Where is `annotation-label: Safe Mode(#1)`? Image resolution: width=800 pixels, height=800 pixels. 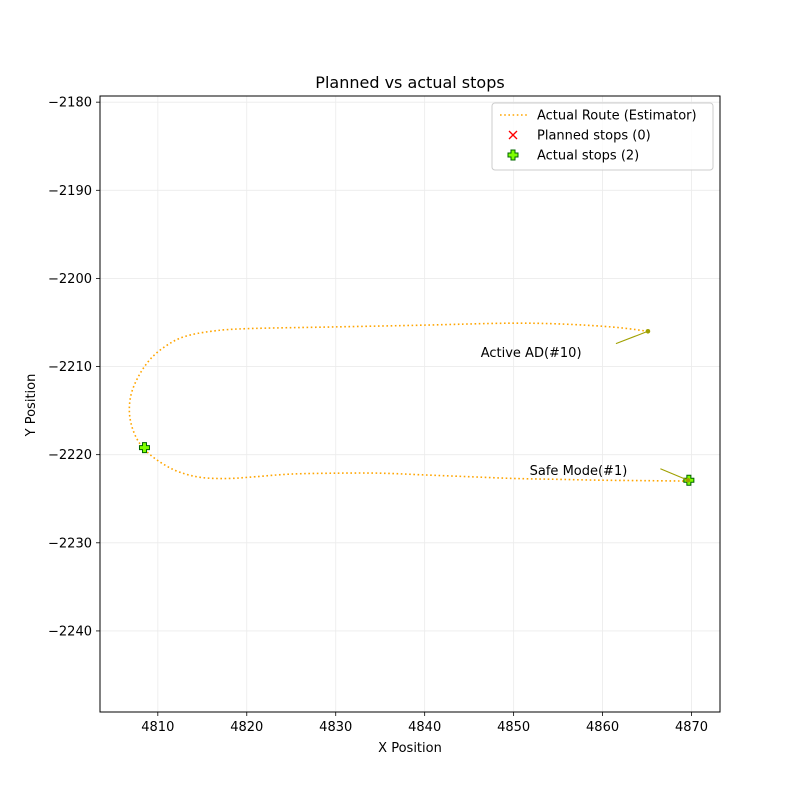 annotation-label: Safe Mode(#1) is located at coordinates (579, 471).